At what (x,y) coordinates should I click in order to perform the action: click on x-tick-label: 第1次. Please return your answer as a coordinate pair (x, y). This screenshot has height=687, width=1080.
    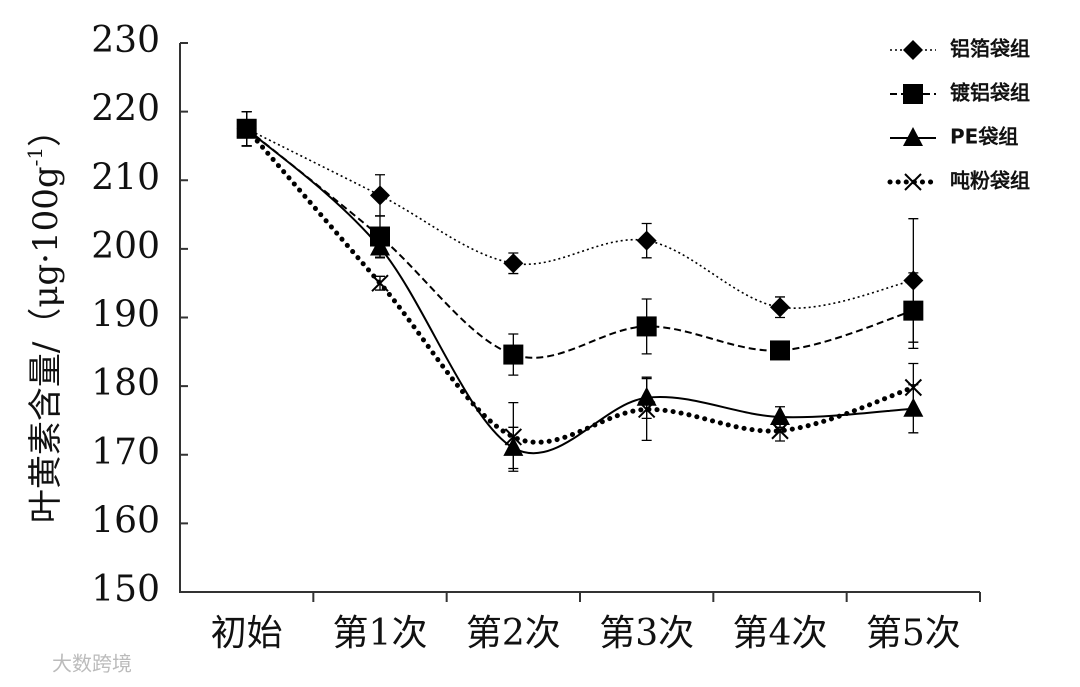
    Looking at the image, I should click on (380, 633).